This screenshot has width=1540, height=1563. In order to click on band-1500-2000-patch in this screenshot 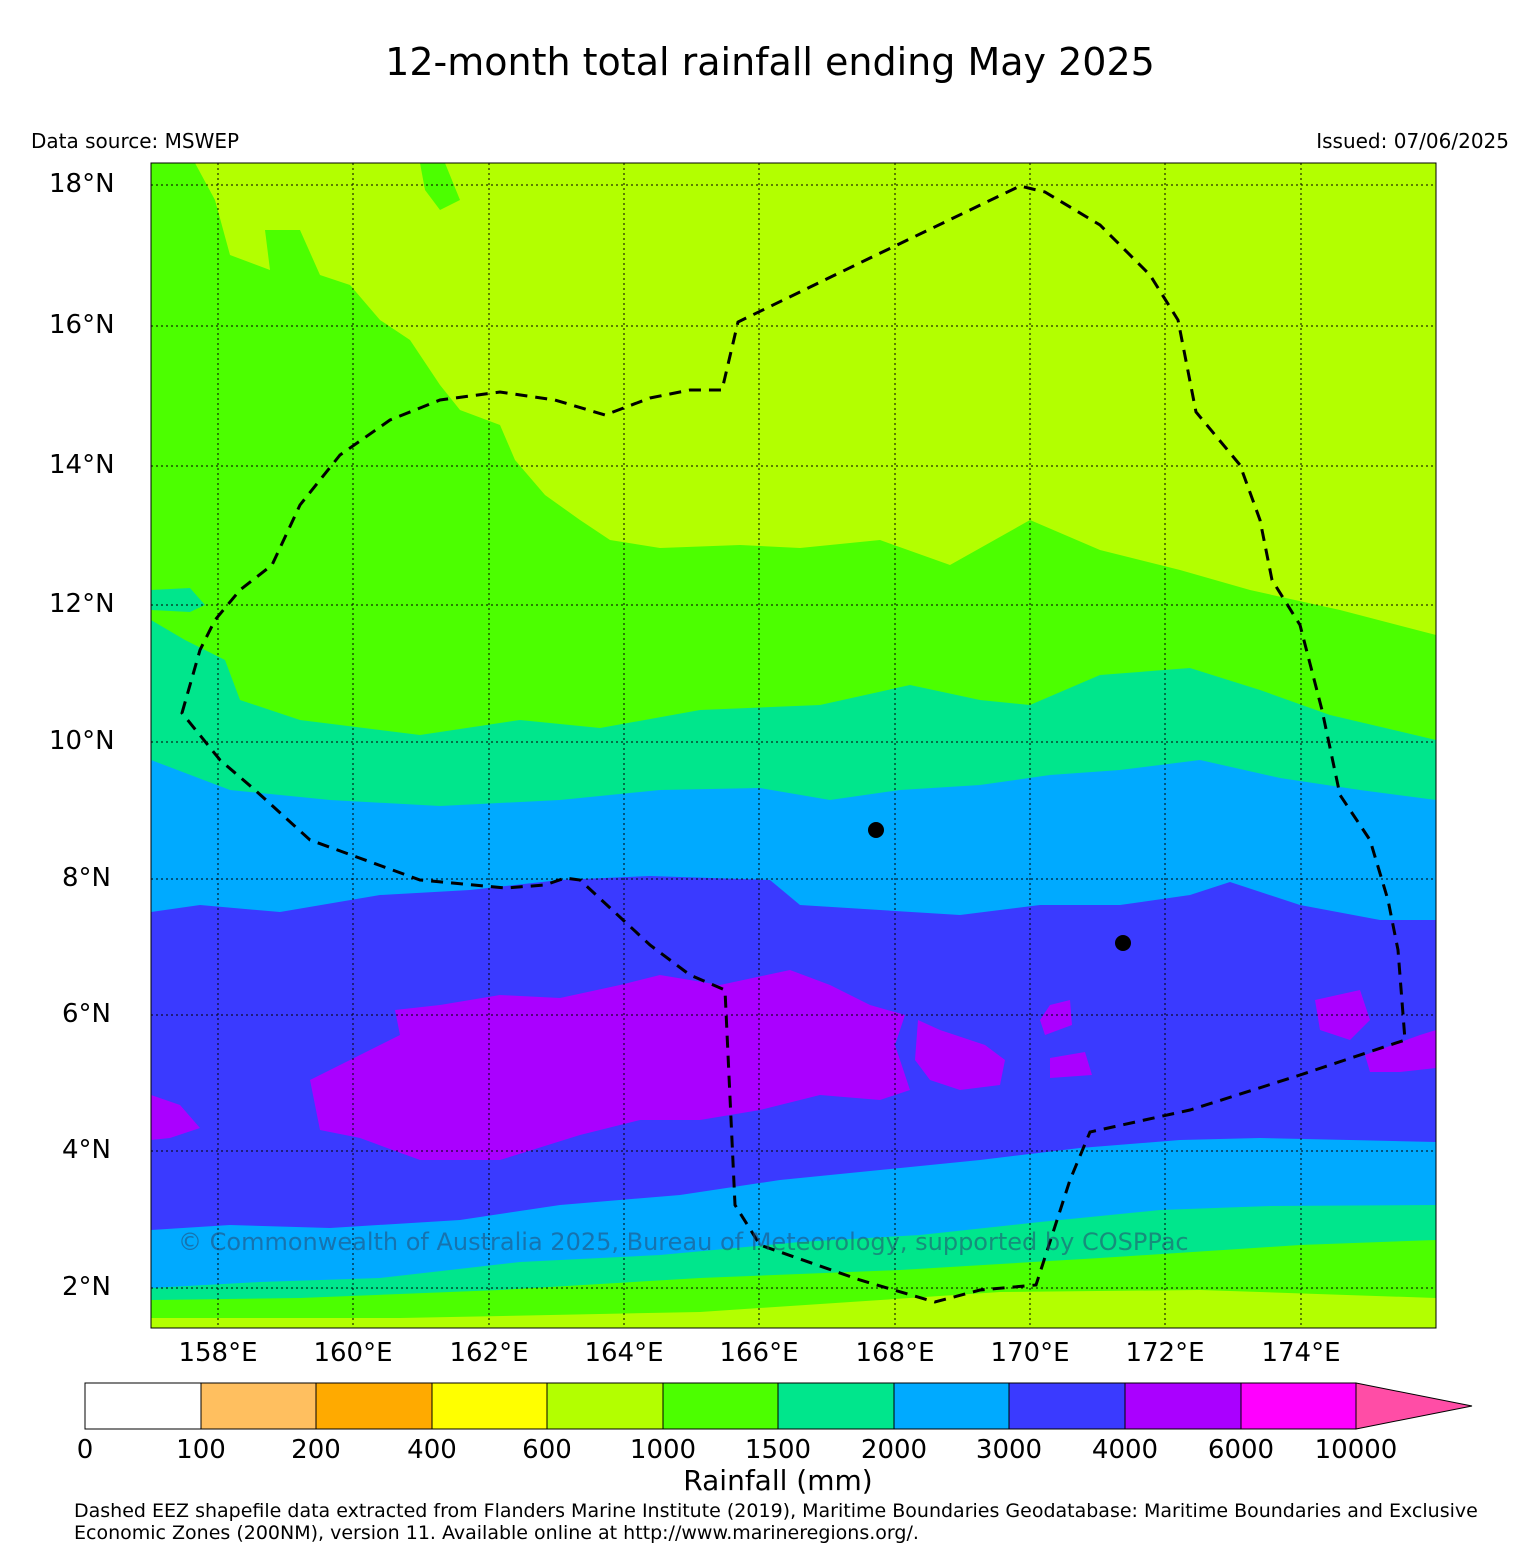, I will do `click(178, 600)`.